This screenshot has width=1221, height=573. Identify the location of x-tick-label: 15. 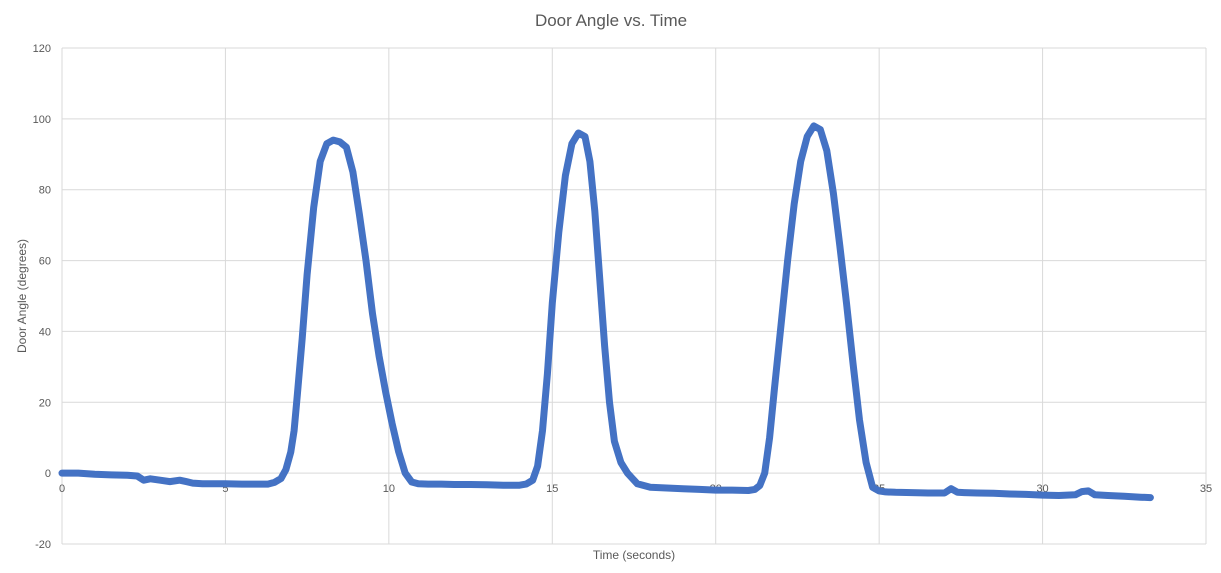
(552, 489).